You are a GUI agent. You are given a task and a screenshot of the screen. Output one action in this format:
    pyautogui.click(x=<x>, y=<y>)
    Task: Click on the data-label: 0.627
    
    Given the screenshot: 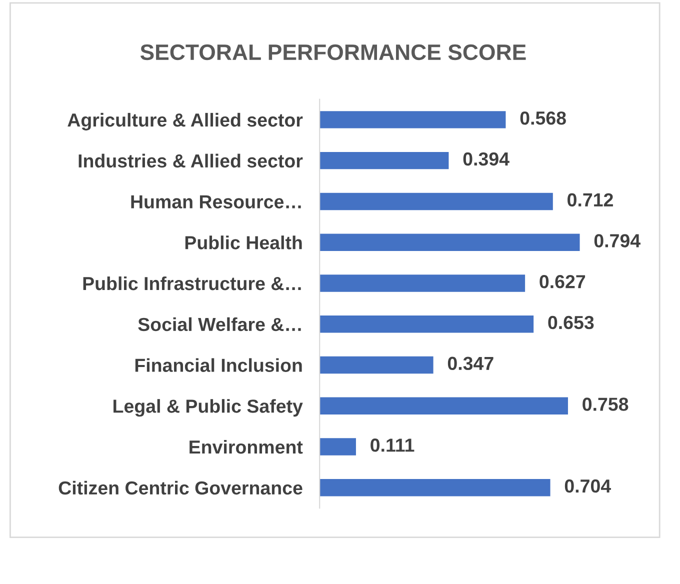 What is the action you would take?
    pyautogui.click(x=563, y=281)
    